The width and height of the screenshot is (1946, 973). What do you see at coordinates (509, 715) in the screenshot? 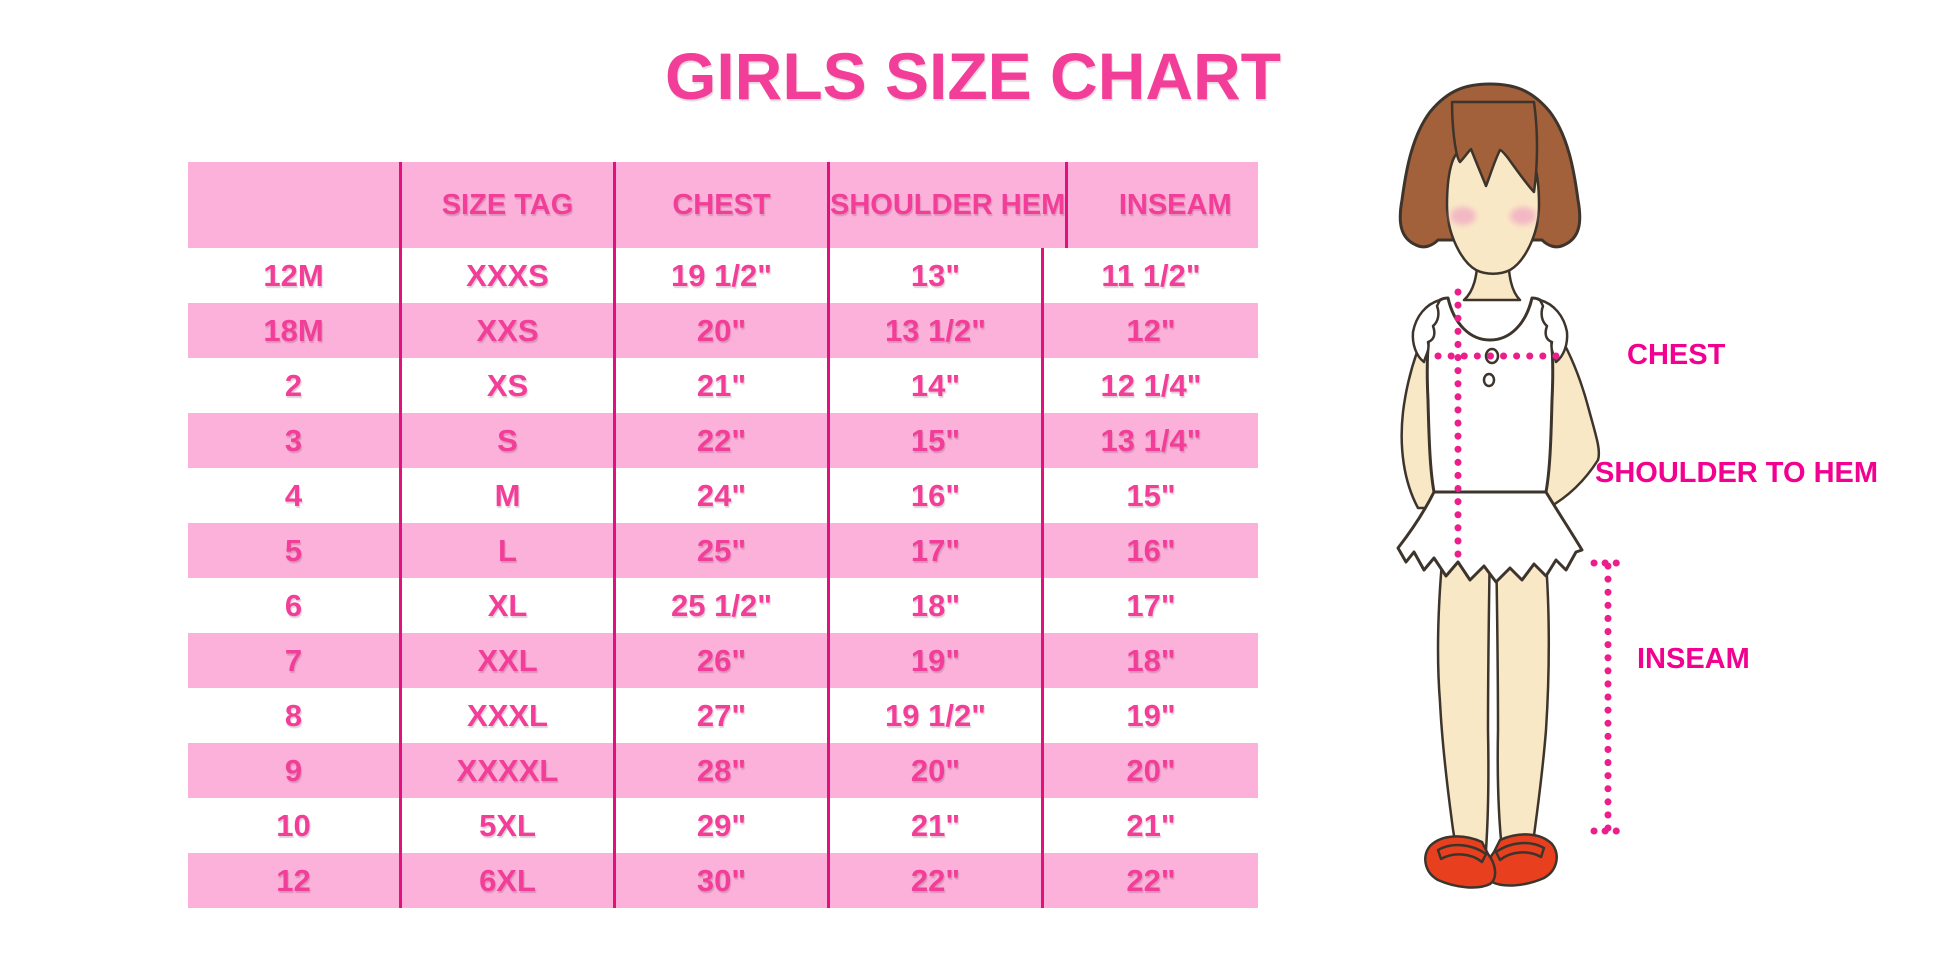
I see `table-cell: XXXL` at bounding box center [509, 715].